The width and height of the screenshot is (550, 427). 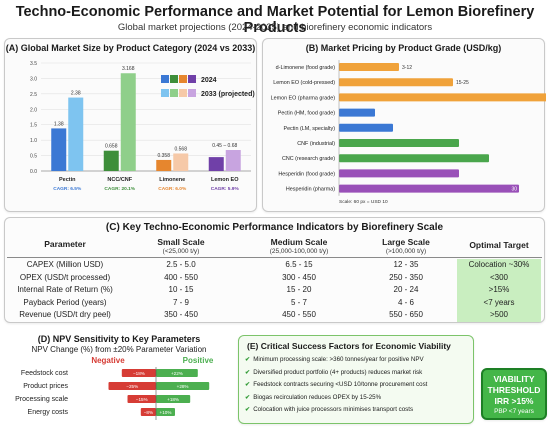 I want to click on category-label: Pectin, so click(x=67, y=180).